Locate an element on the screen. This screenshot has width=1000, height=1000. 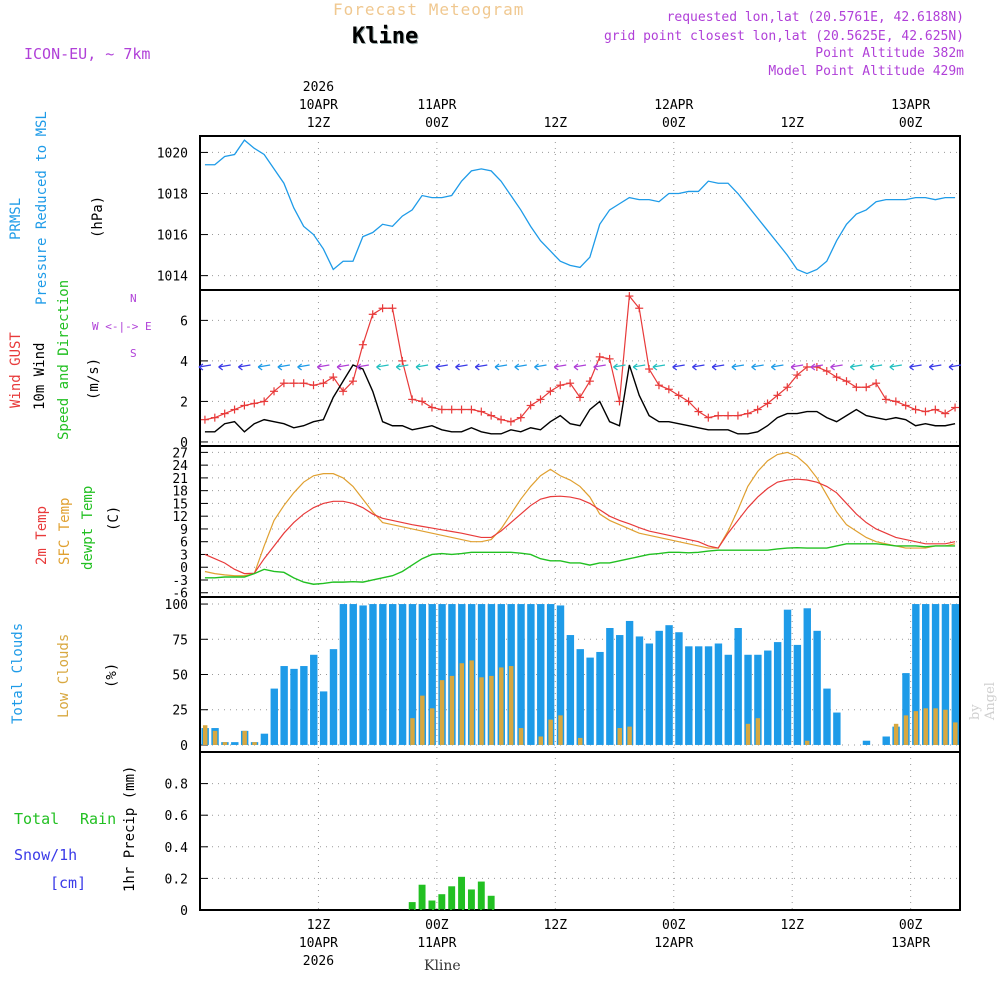
compass-s: S is located at coordinates (133, 353).